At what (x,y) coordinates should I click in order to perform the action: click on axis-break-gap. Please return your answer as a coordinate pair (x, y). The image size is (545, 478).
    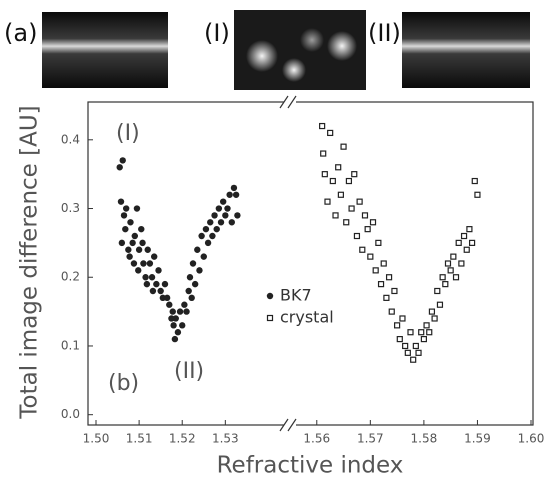
    Looking at the image, I should click on (290, 425).